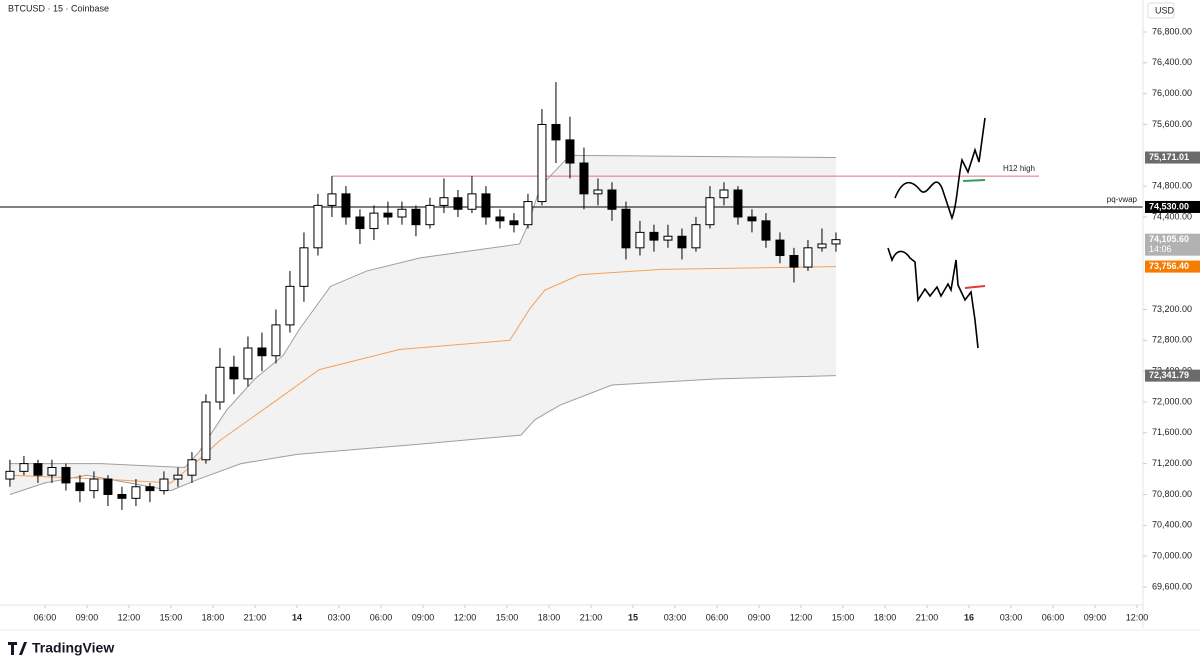  What do you see at coordinates (1165, 10) in the screenshot?
I see `currency: USD` at bounding box center [1165, 10].